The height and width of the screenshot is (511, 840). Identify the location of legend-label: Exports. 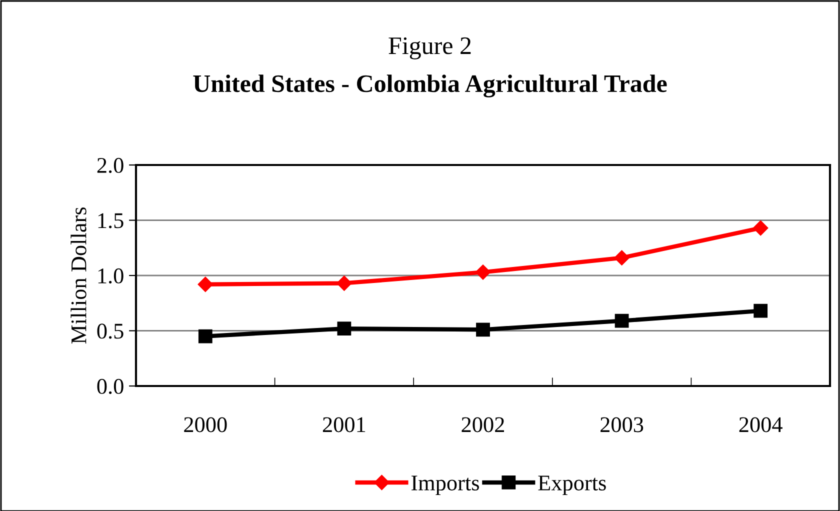
(572, 485).